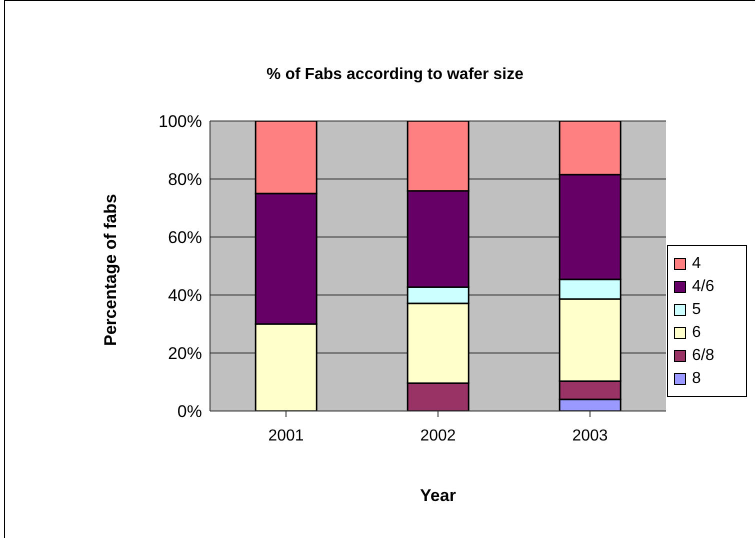 The height and width of the screenshot is (538, 756). What do you see at coordinates (185, 354) in the screenshot?
I see `y-tick-label: 20%` at bounding box center [185, 354].